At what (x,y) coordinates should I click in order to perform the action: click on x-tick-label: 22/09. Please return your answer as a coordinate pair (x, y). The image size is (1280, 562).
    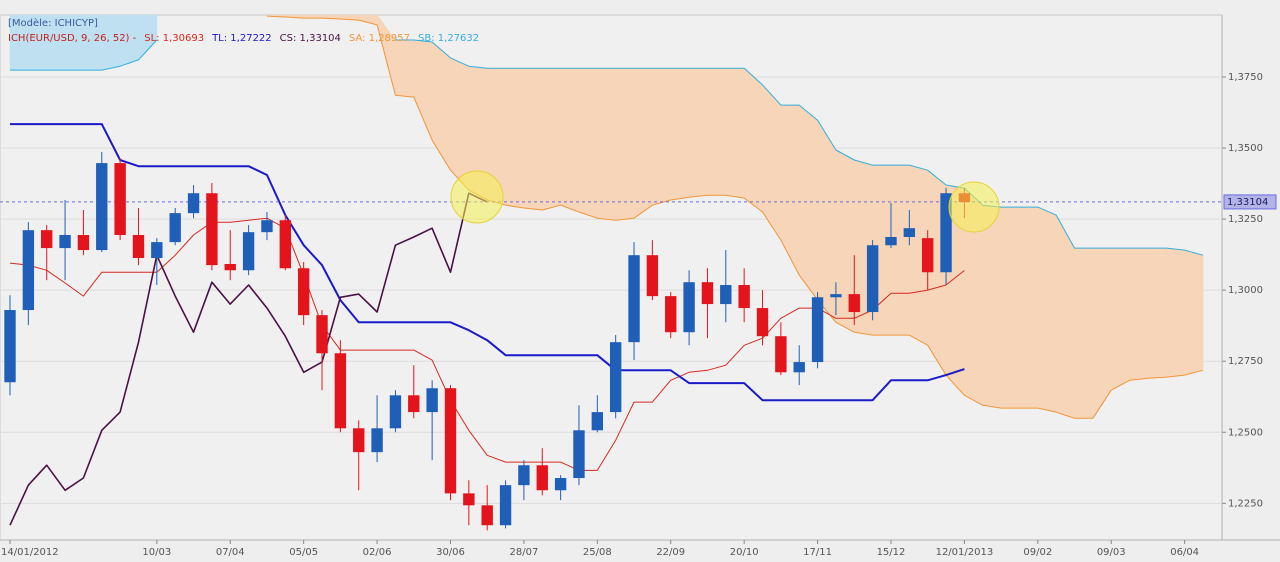
    Looking at the image, I should click on (670, 552).